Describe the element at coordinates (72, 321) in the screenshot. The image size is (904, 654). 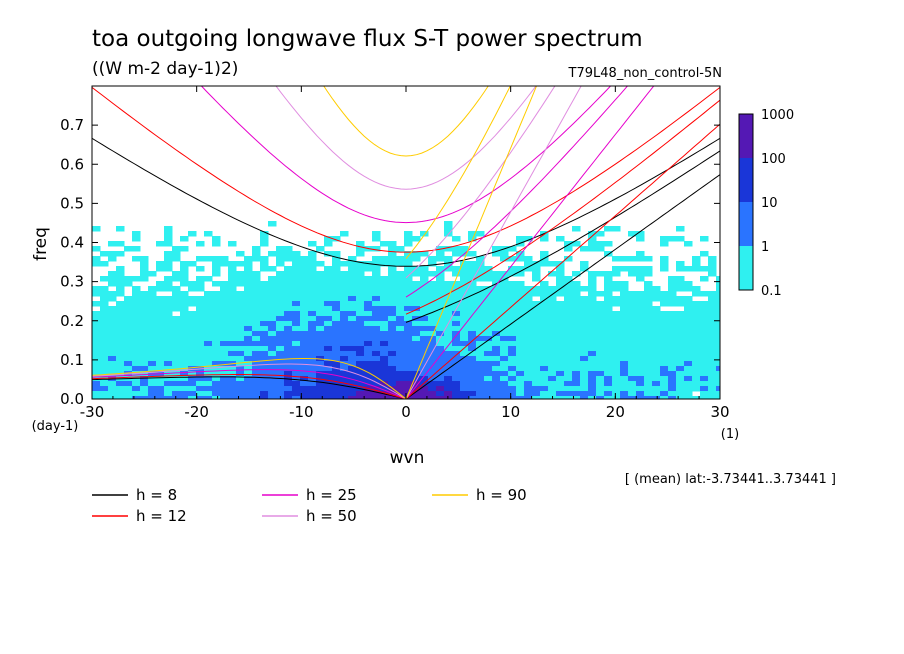
I see `y-tick-label: 0.2` at that location.